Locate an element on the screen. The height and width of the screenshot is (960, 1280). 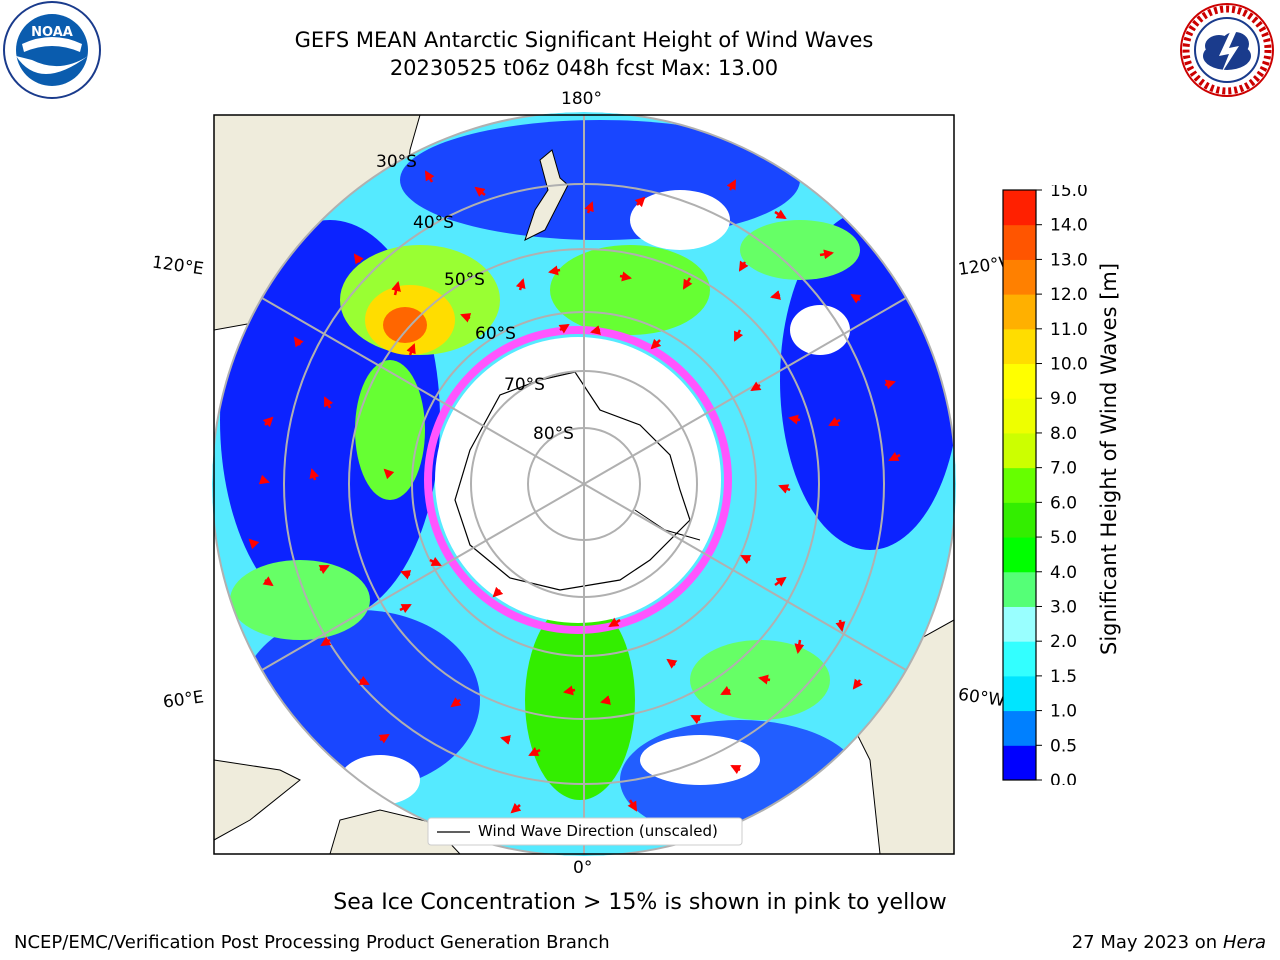
colorbar-tick-label: 10.0 is located at coordinates (1069, 365).